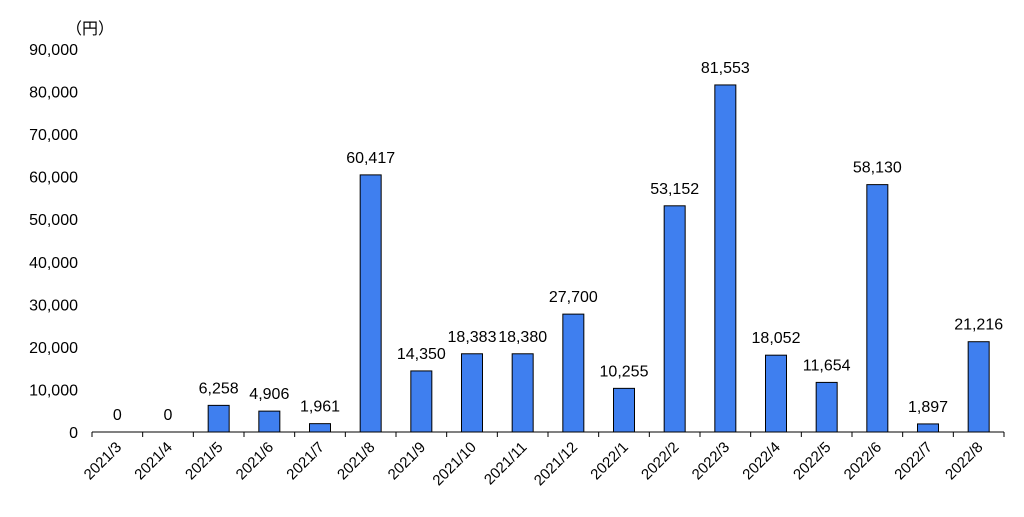 This screenshot has width=1024, height=517. What do you see at coordinates (863, 461) in the screenshot?
I see `x-tick-label: 2022/6` at bounding box center [863, 461].